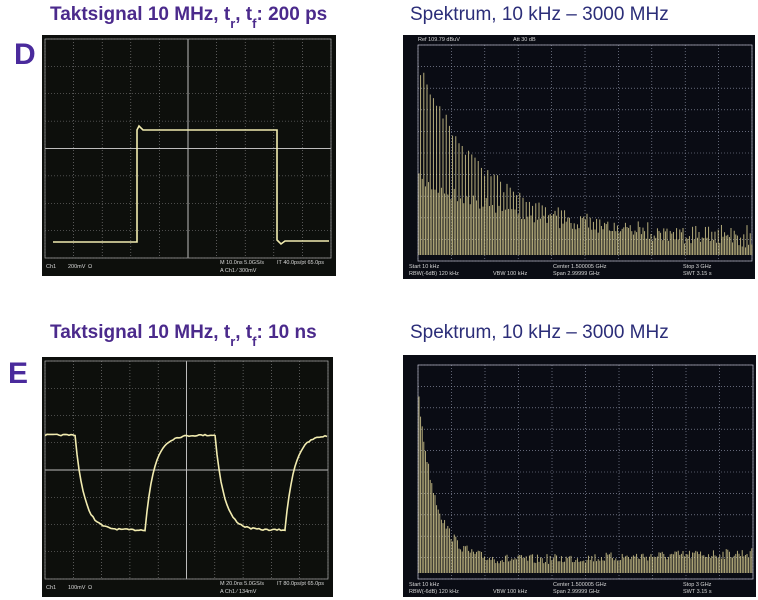 The height and width of the screenshot is (600, 758). I want to click on panel-title: Taktsignal 10 MHz, tr, tf: 10 ns, so click(183, 335).